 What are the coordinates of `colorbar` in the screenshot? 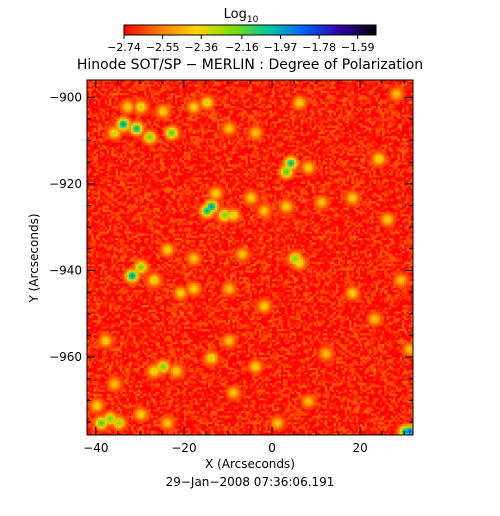 It's located at (250, 30).